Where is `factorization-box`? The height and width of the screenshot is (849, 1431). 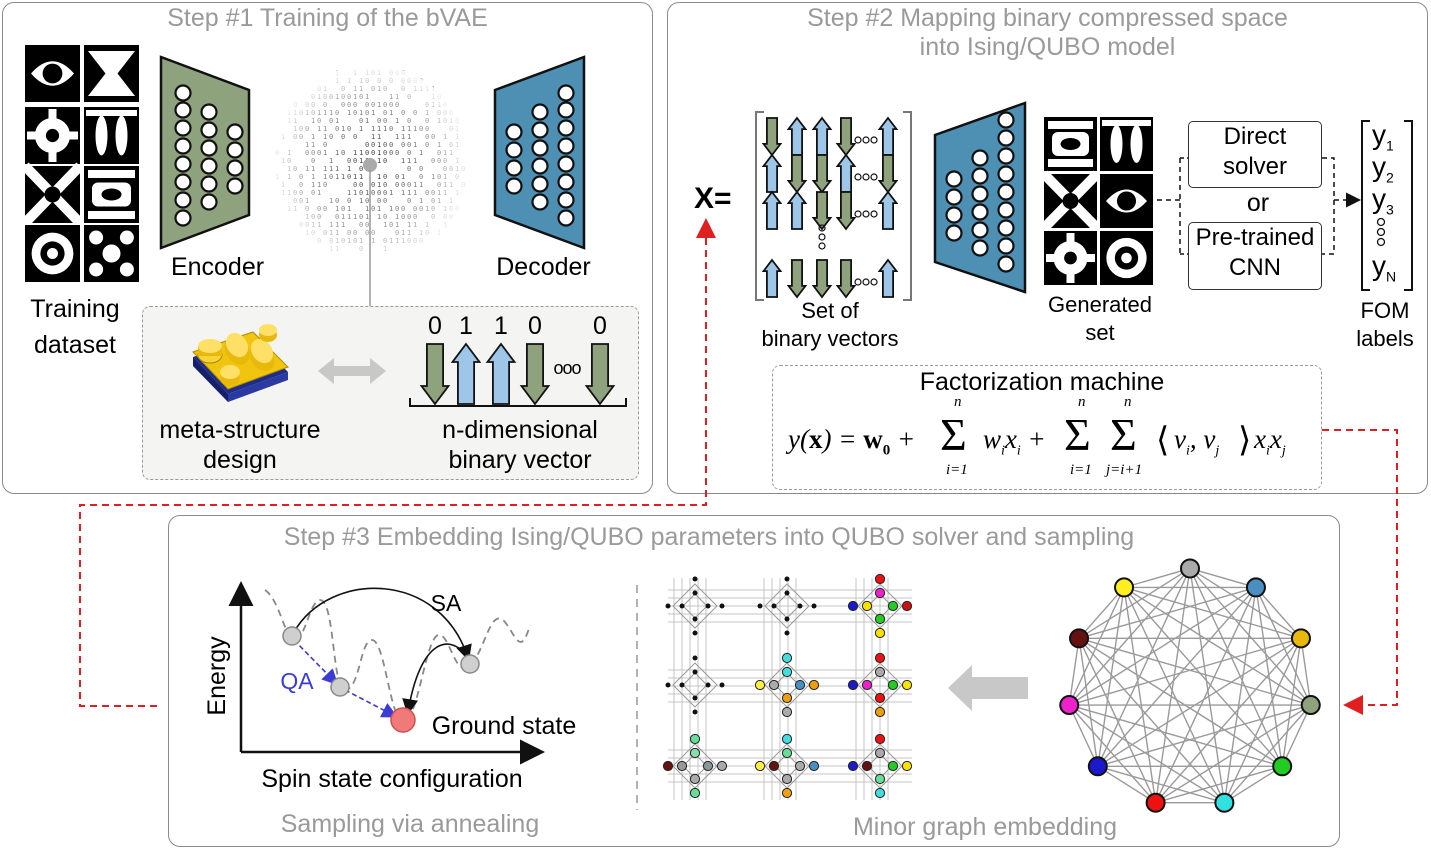 factorization-box is located at coordinates (1047, 427).